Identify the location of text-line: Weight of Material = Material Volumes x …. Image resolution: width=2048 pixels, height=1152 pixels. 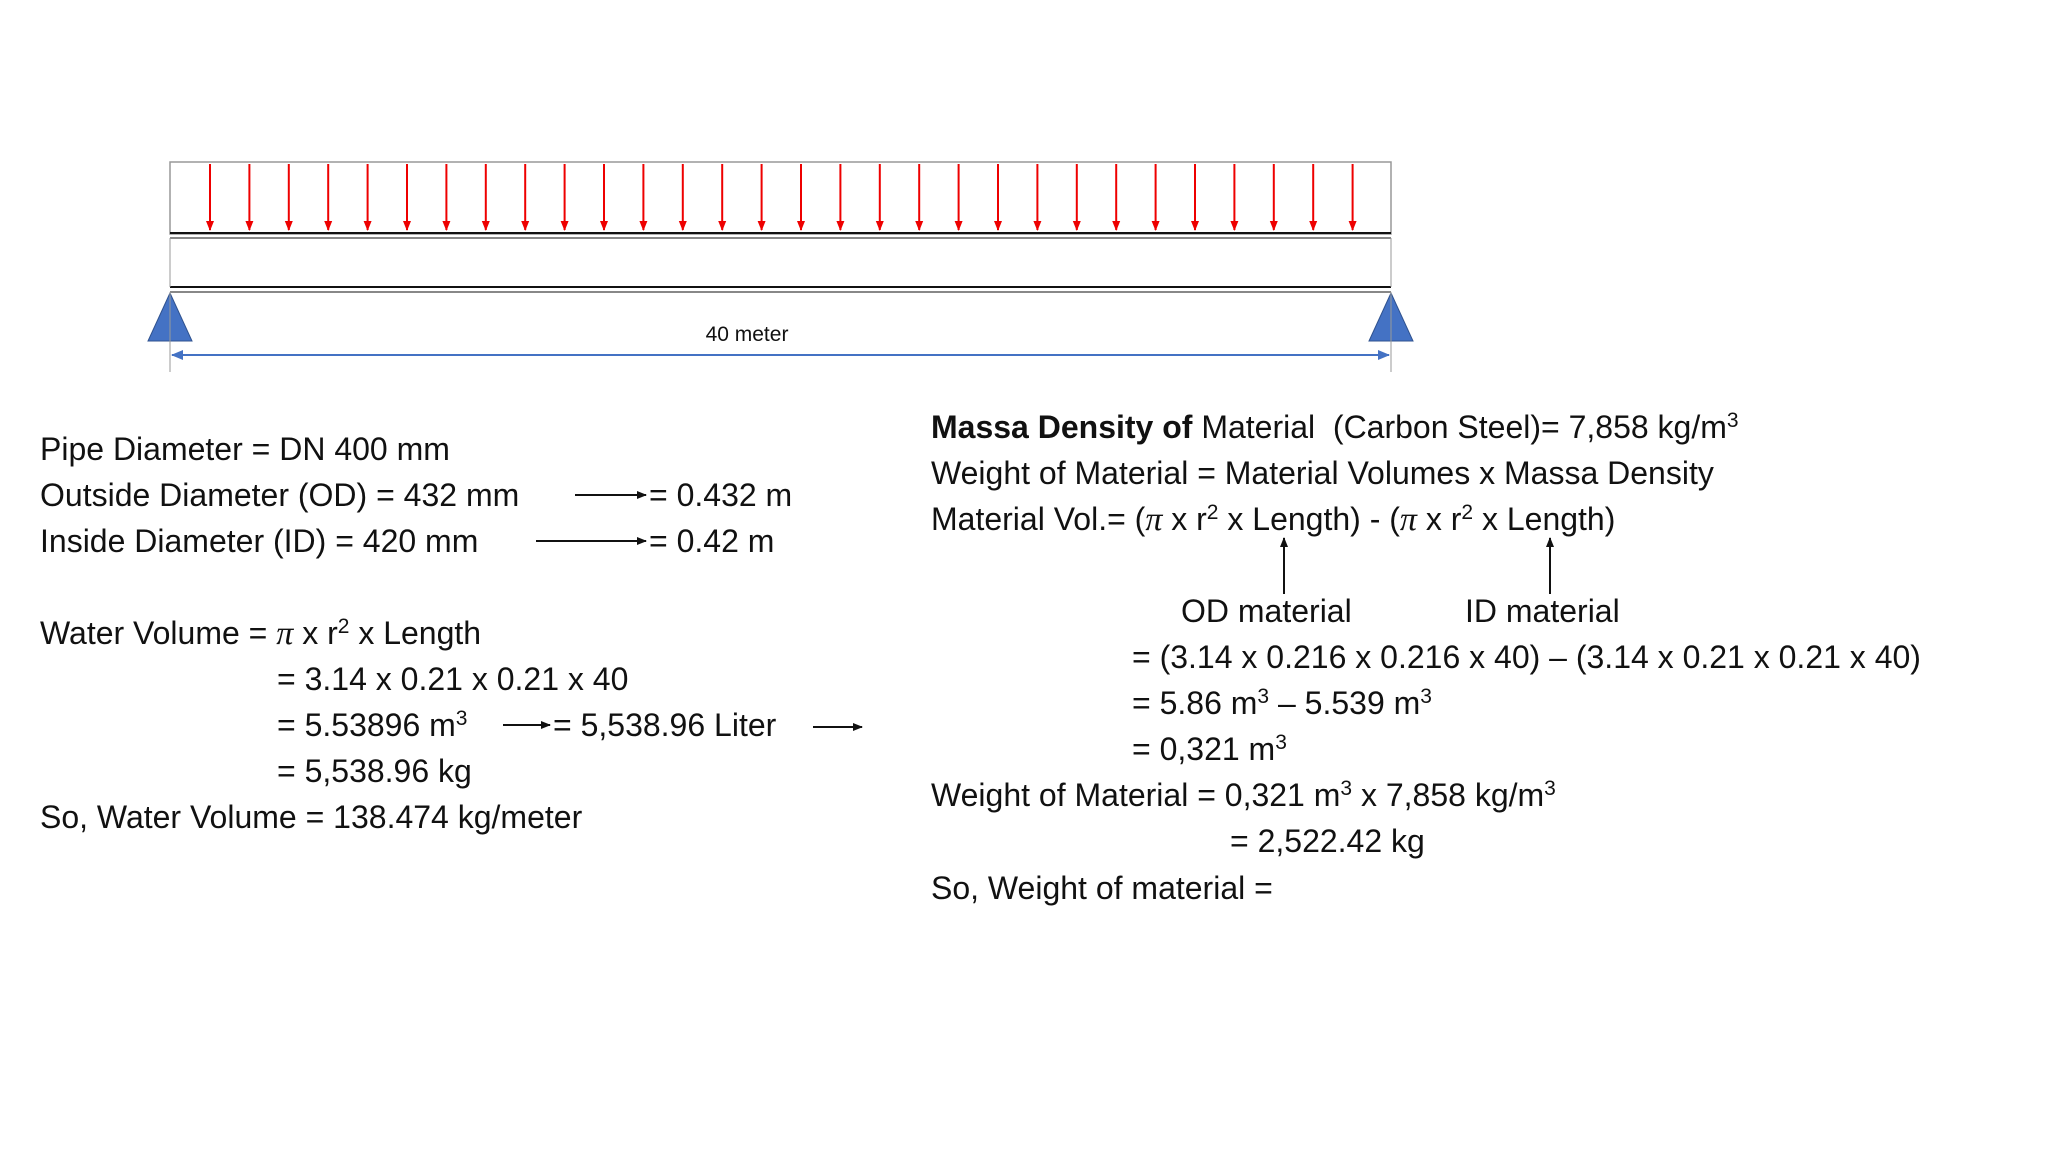
(1322, 473).